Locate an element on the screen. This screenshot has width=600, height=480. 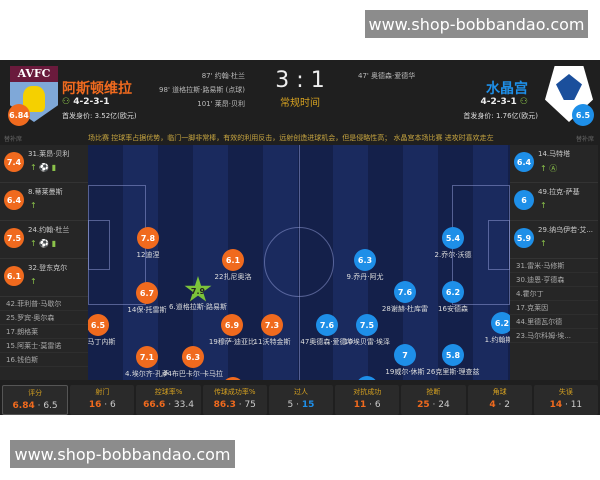
reserve-player: 25.罗宾·奥尔森 is located at coordinates (44, 318).